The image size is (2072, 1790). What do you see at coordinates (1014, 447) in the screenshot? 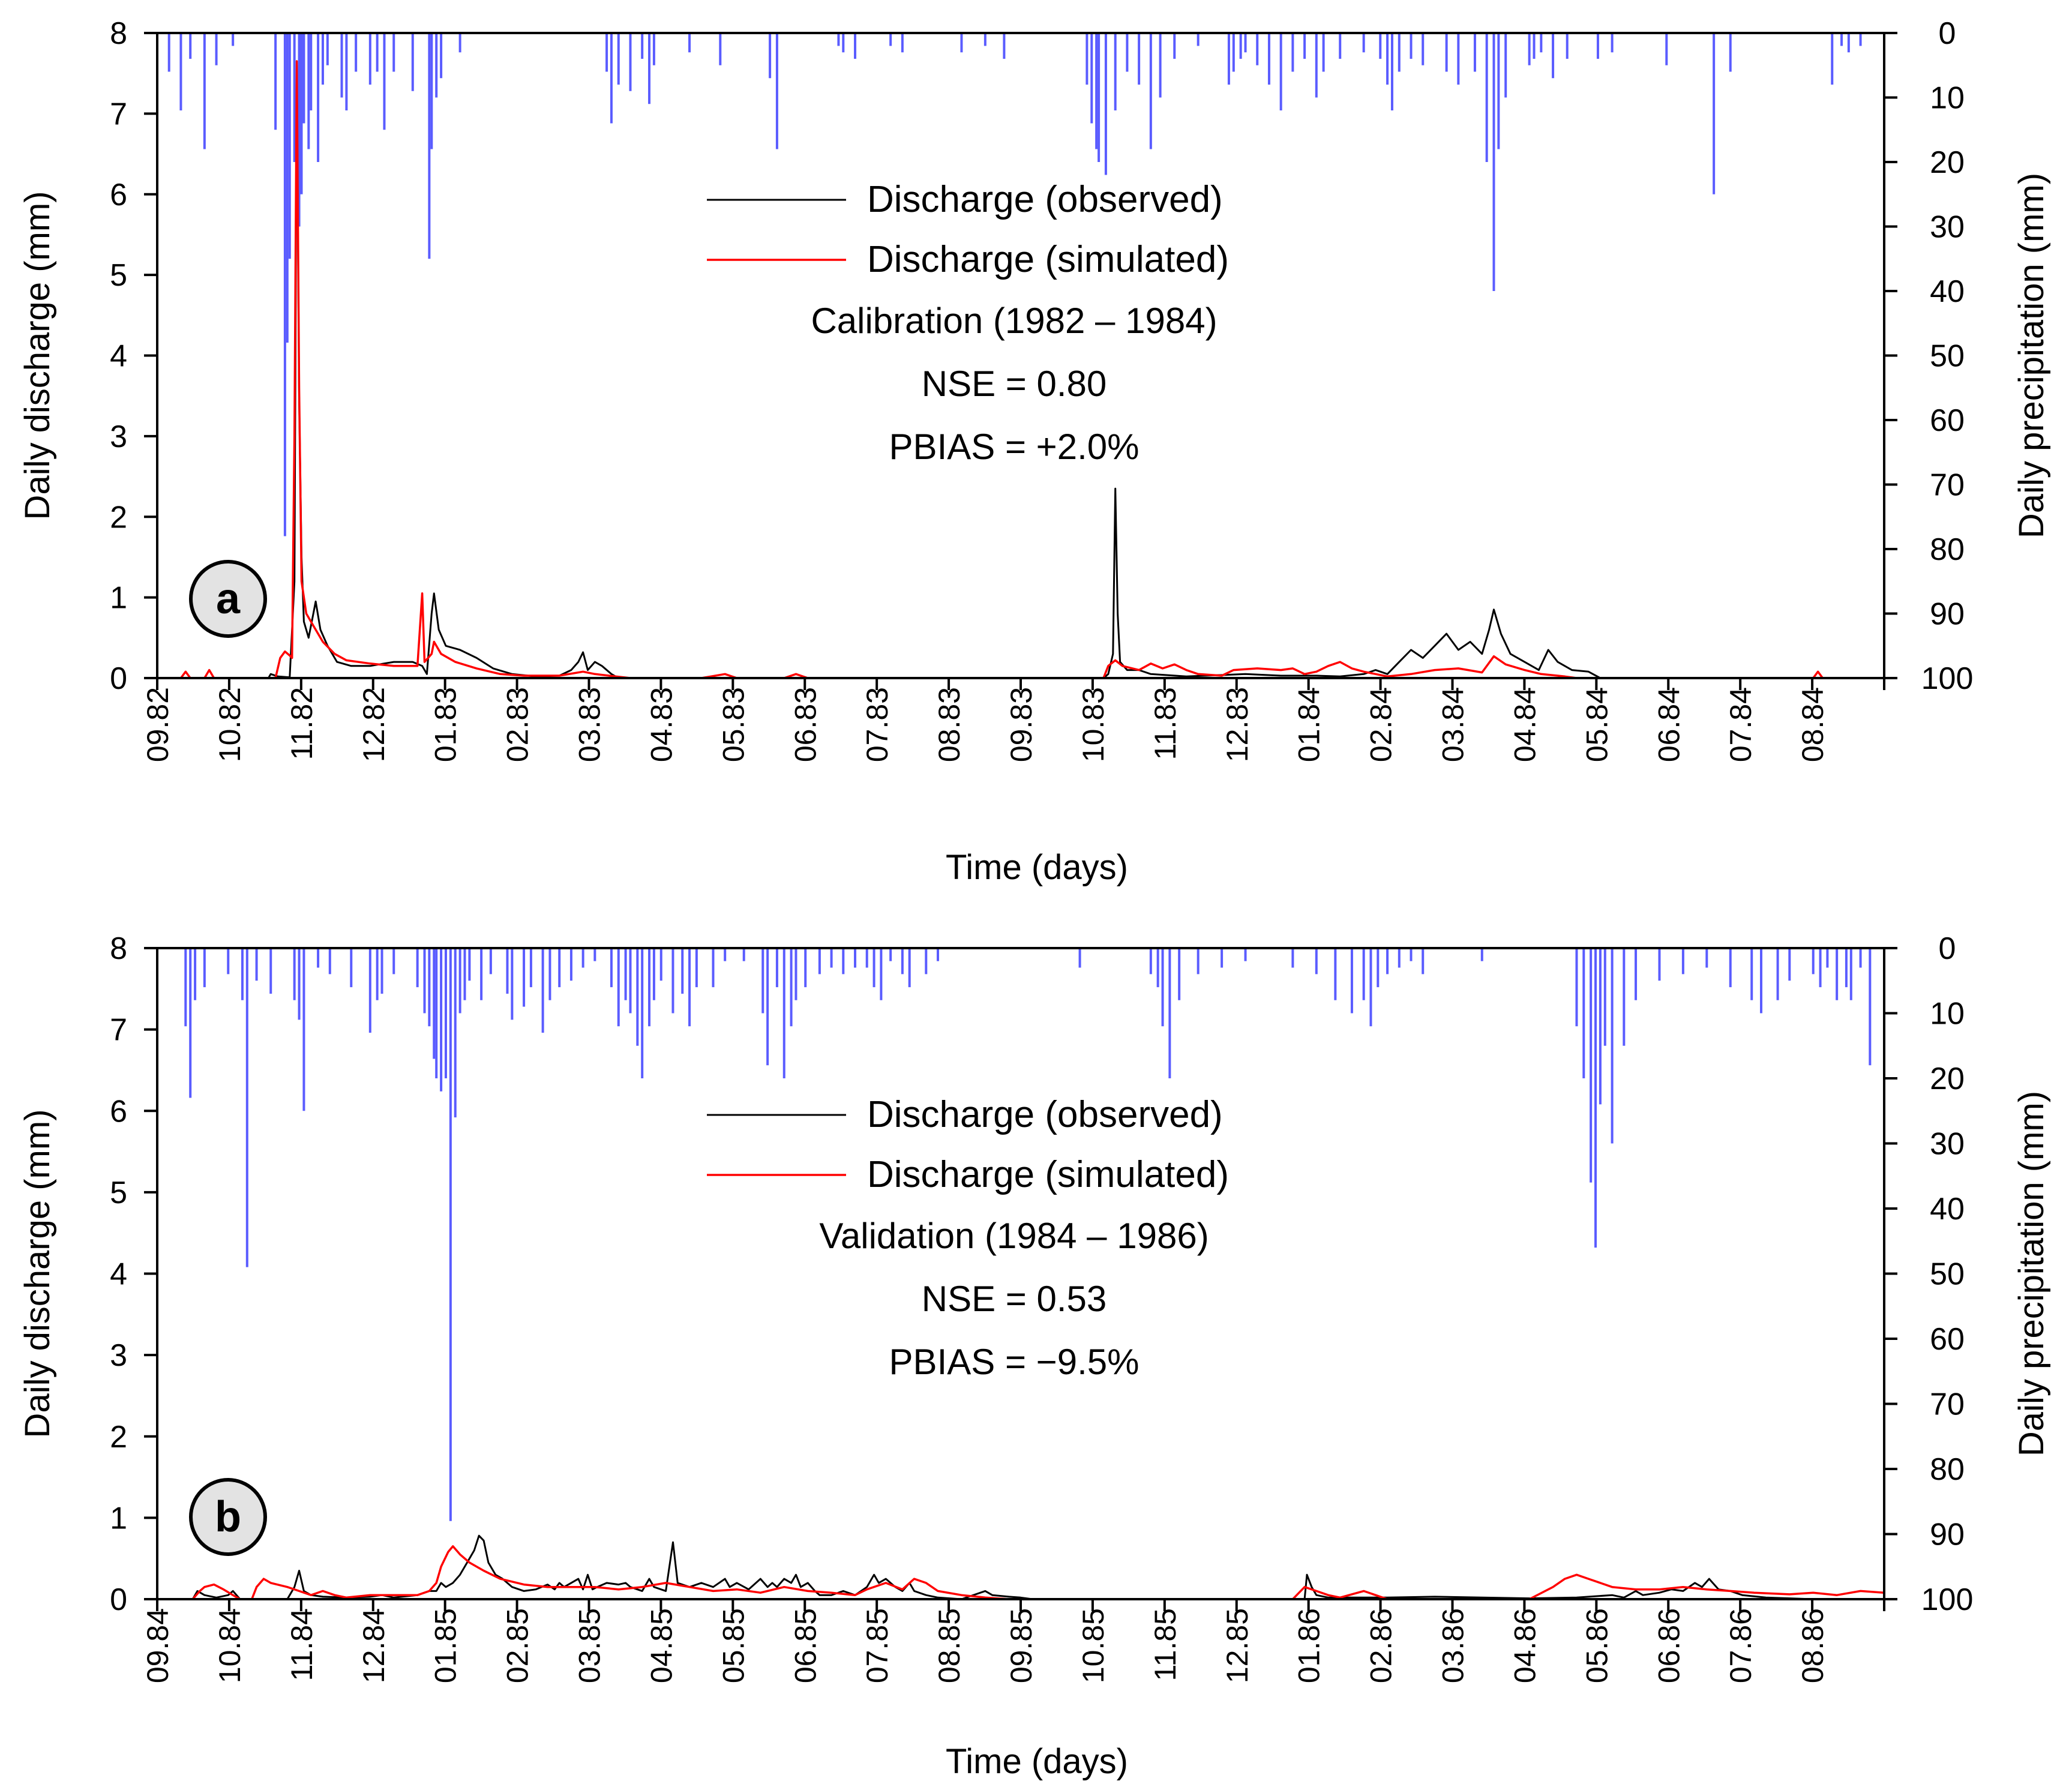
I see `annotation-pbias: PBIAS = +2.0%` at bounding box center [1014, 447].